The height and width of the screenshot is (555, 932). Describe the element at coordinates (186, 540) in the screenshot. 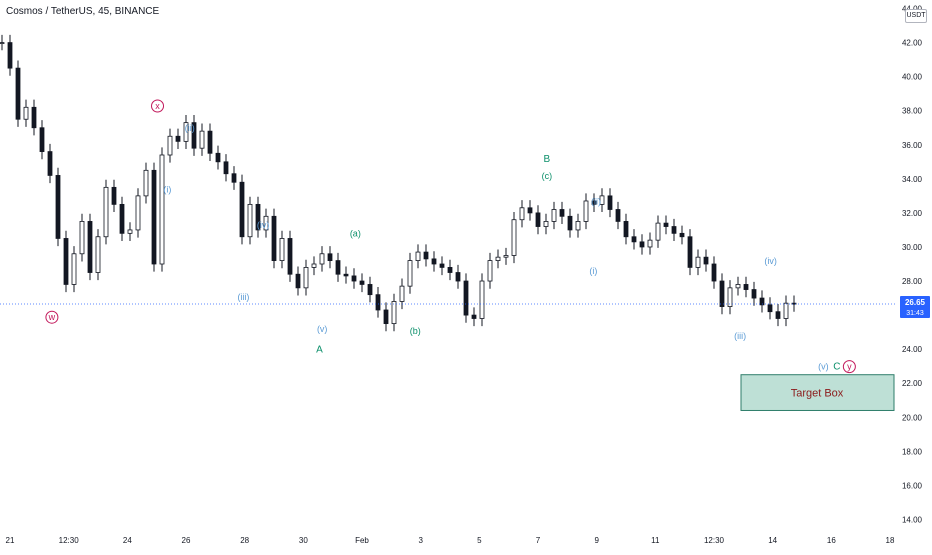

I see `x-tick-label: 26` at that location.